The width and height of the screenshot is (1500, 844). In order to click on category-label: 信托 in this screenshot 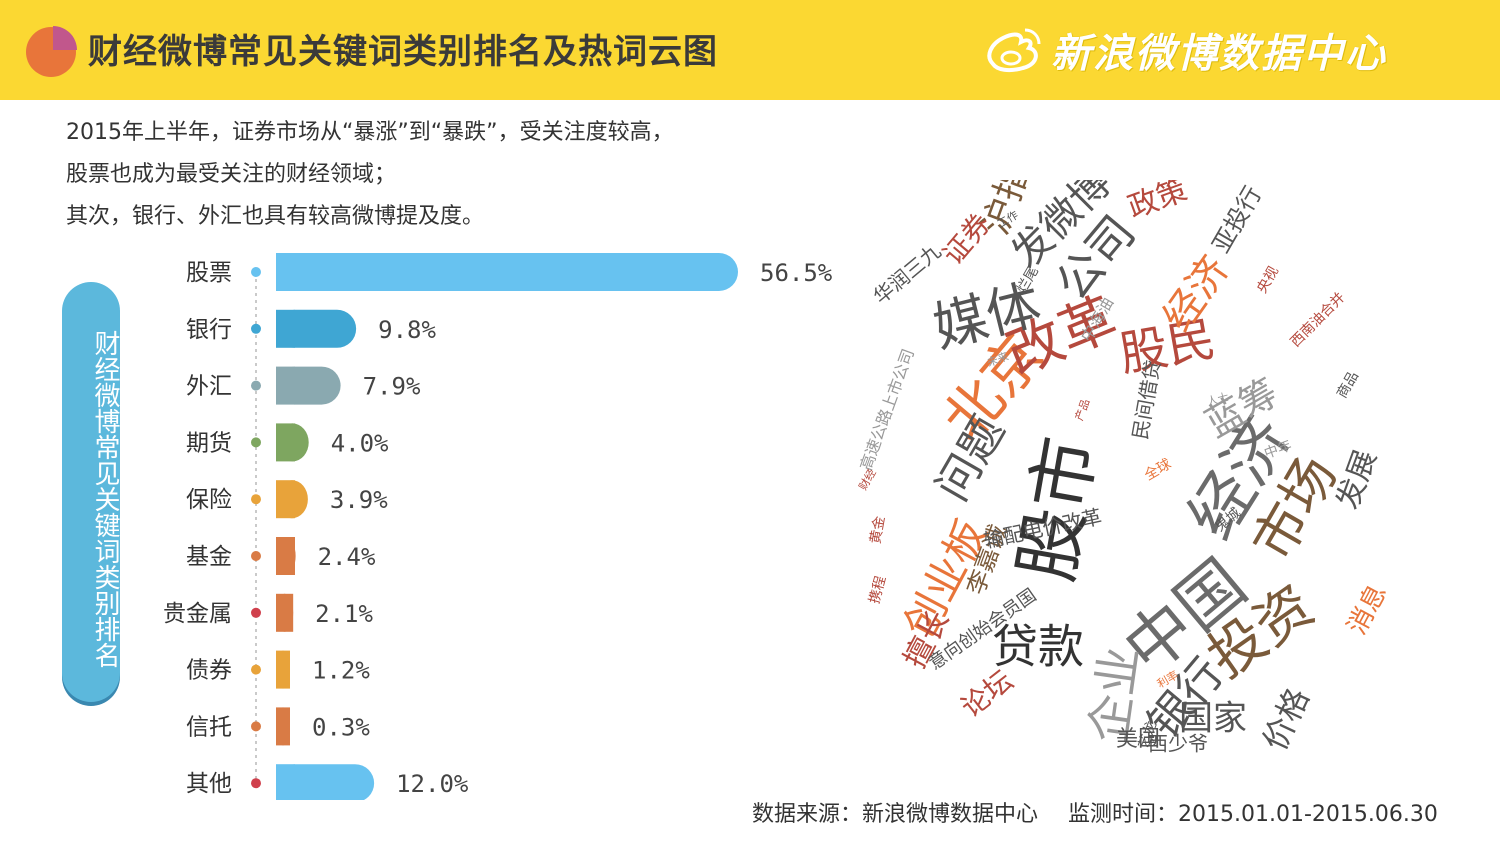, I will do `click(209, 727)`.